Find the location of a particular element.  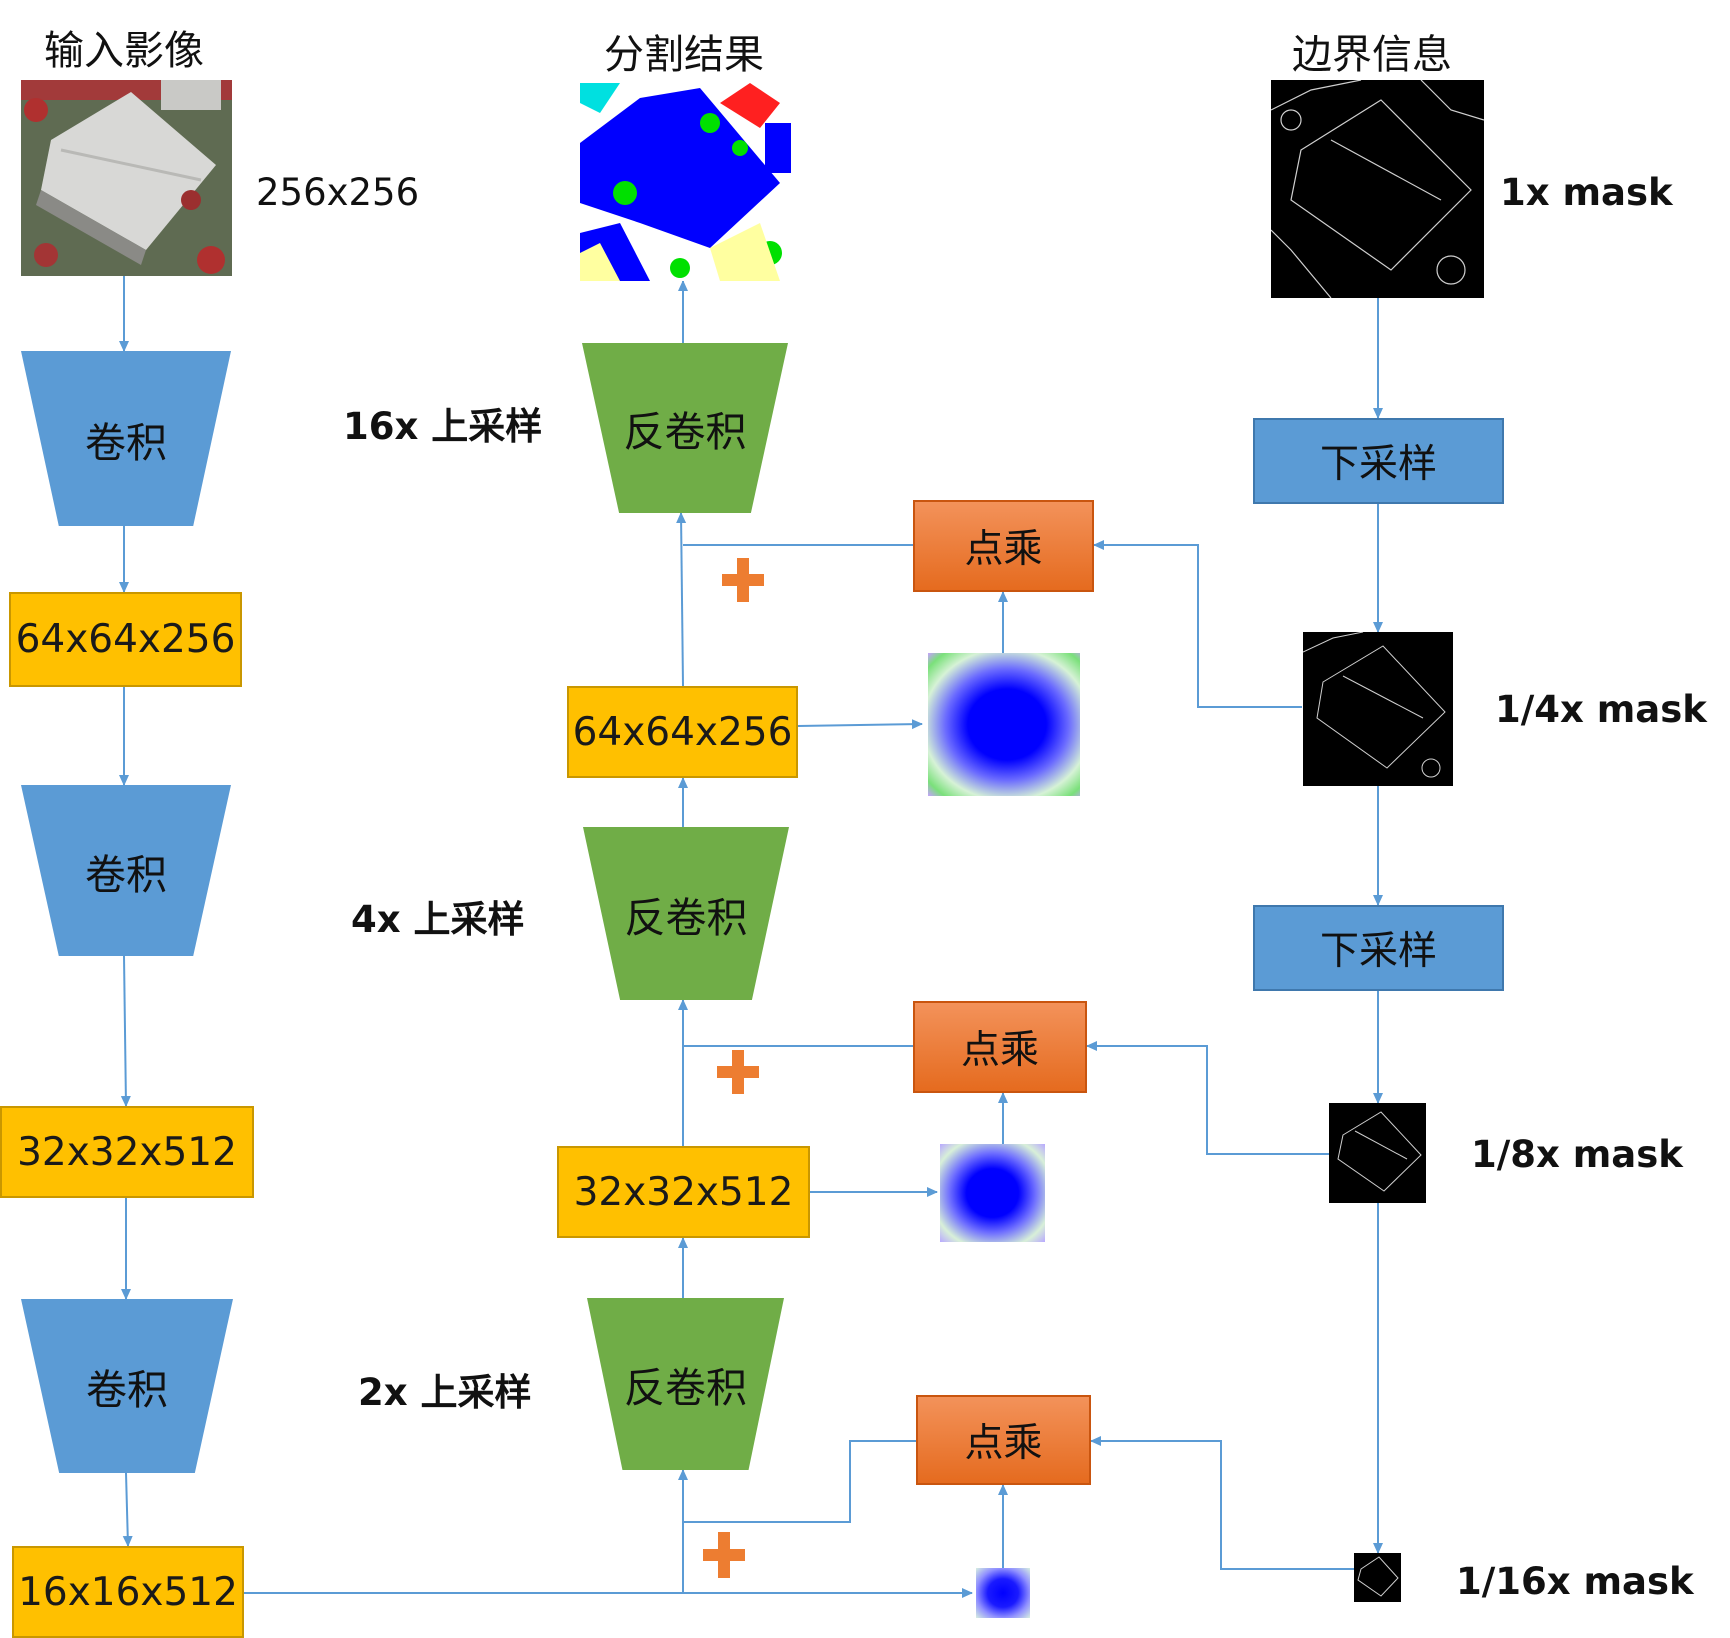

conv-block-2: 卷积 is located at coordinates (126, 870).